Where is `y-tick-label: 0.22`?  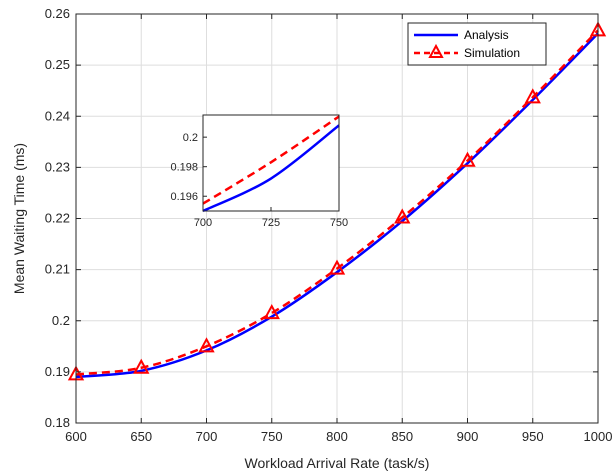 y-tick-label: 0.22 is located at coordinates (57, 218).